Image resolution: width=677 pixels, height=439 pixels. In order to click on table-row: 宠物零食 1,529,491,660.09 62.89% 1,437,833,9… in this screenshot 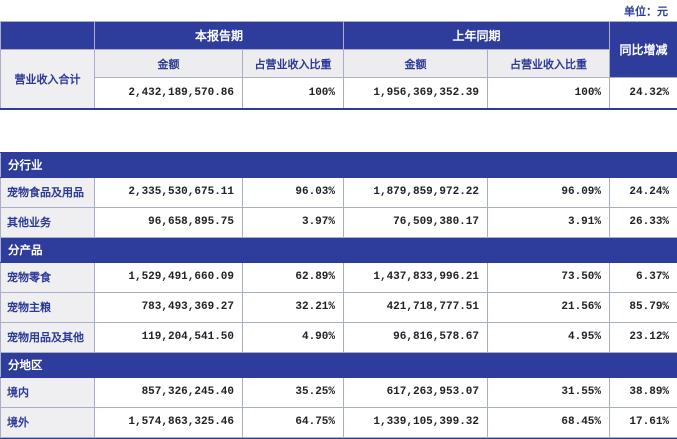, I will do `click(338, 277)`.